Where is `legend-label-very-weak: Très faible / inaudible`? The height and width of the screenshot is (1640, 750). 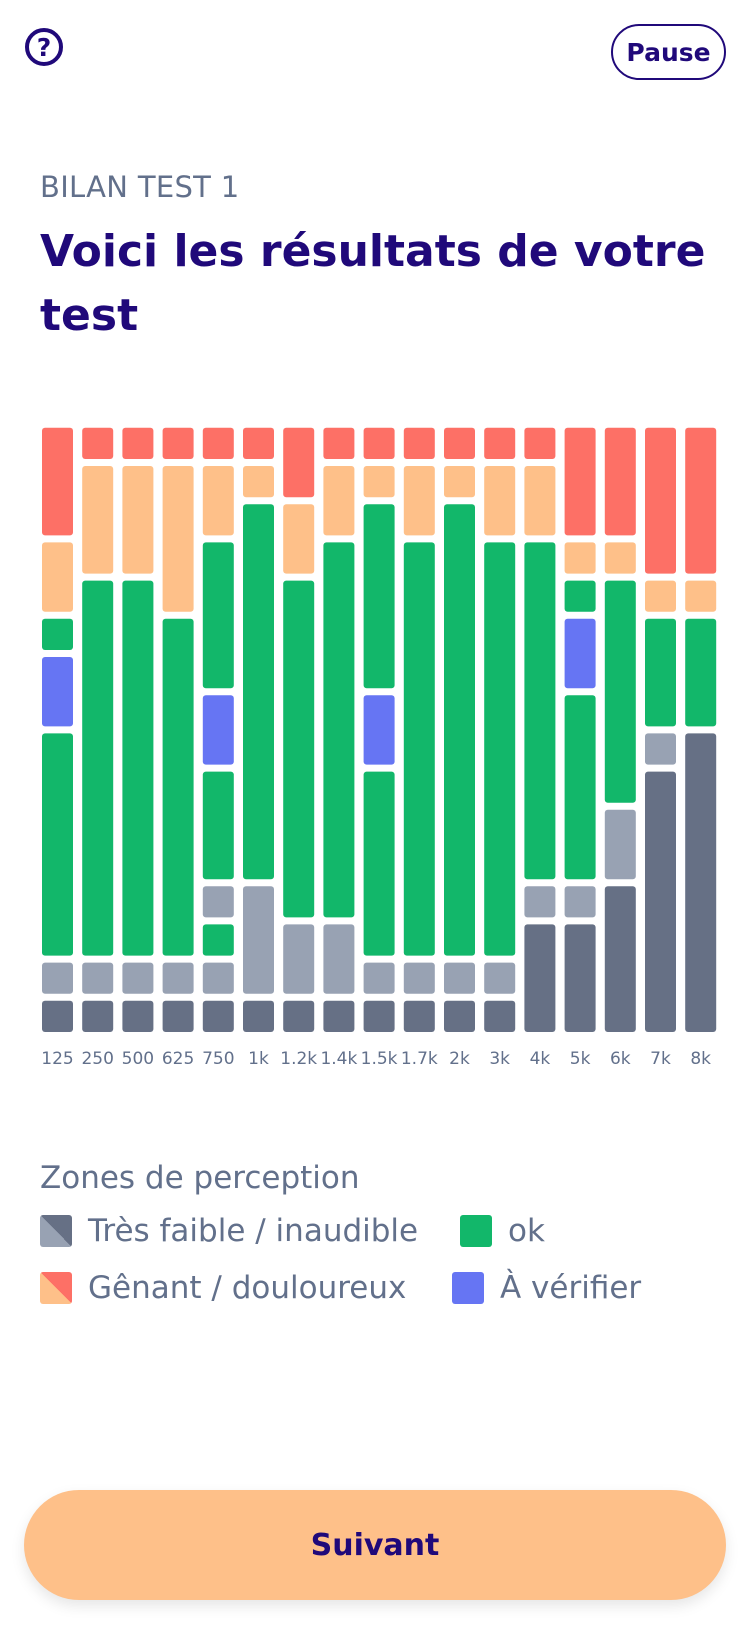 legend-label-very-weak: Très faible / inaudible is located at coordinates (253, 1231).